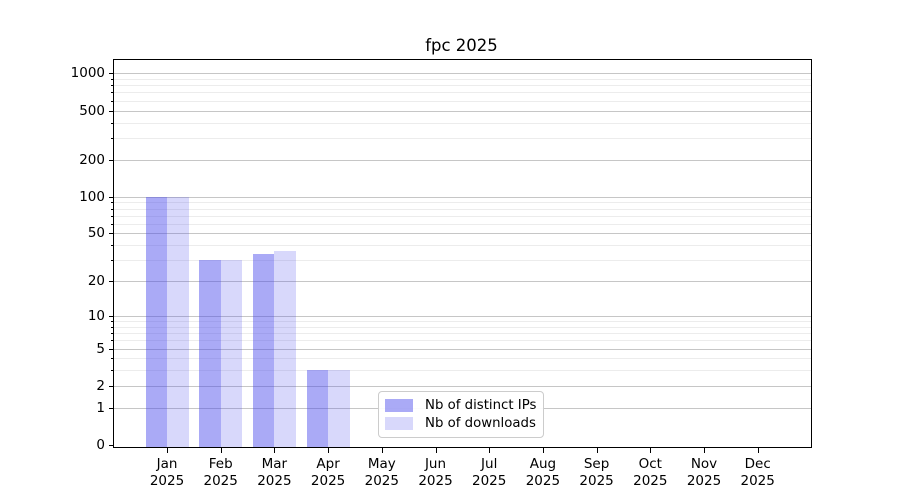  Describe the element at coordinates (167, 464) in the screenshot. I see `x-tick-month: Jan` at that location.